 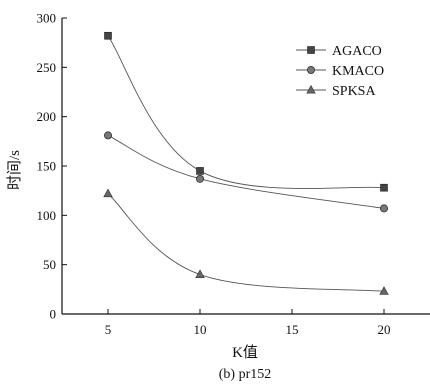 I want to click on y-tick-label: 150, so click(x=47, y=166).